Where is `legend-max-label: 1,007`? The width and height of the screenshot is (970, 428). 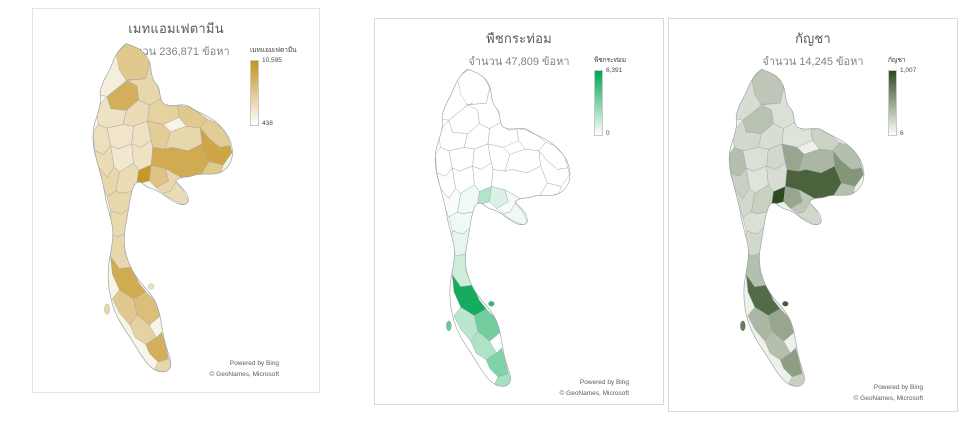
legend-max-label: 1,007 is located at coordinates (908, 70).